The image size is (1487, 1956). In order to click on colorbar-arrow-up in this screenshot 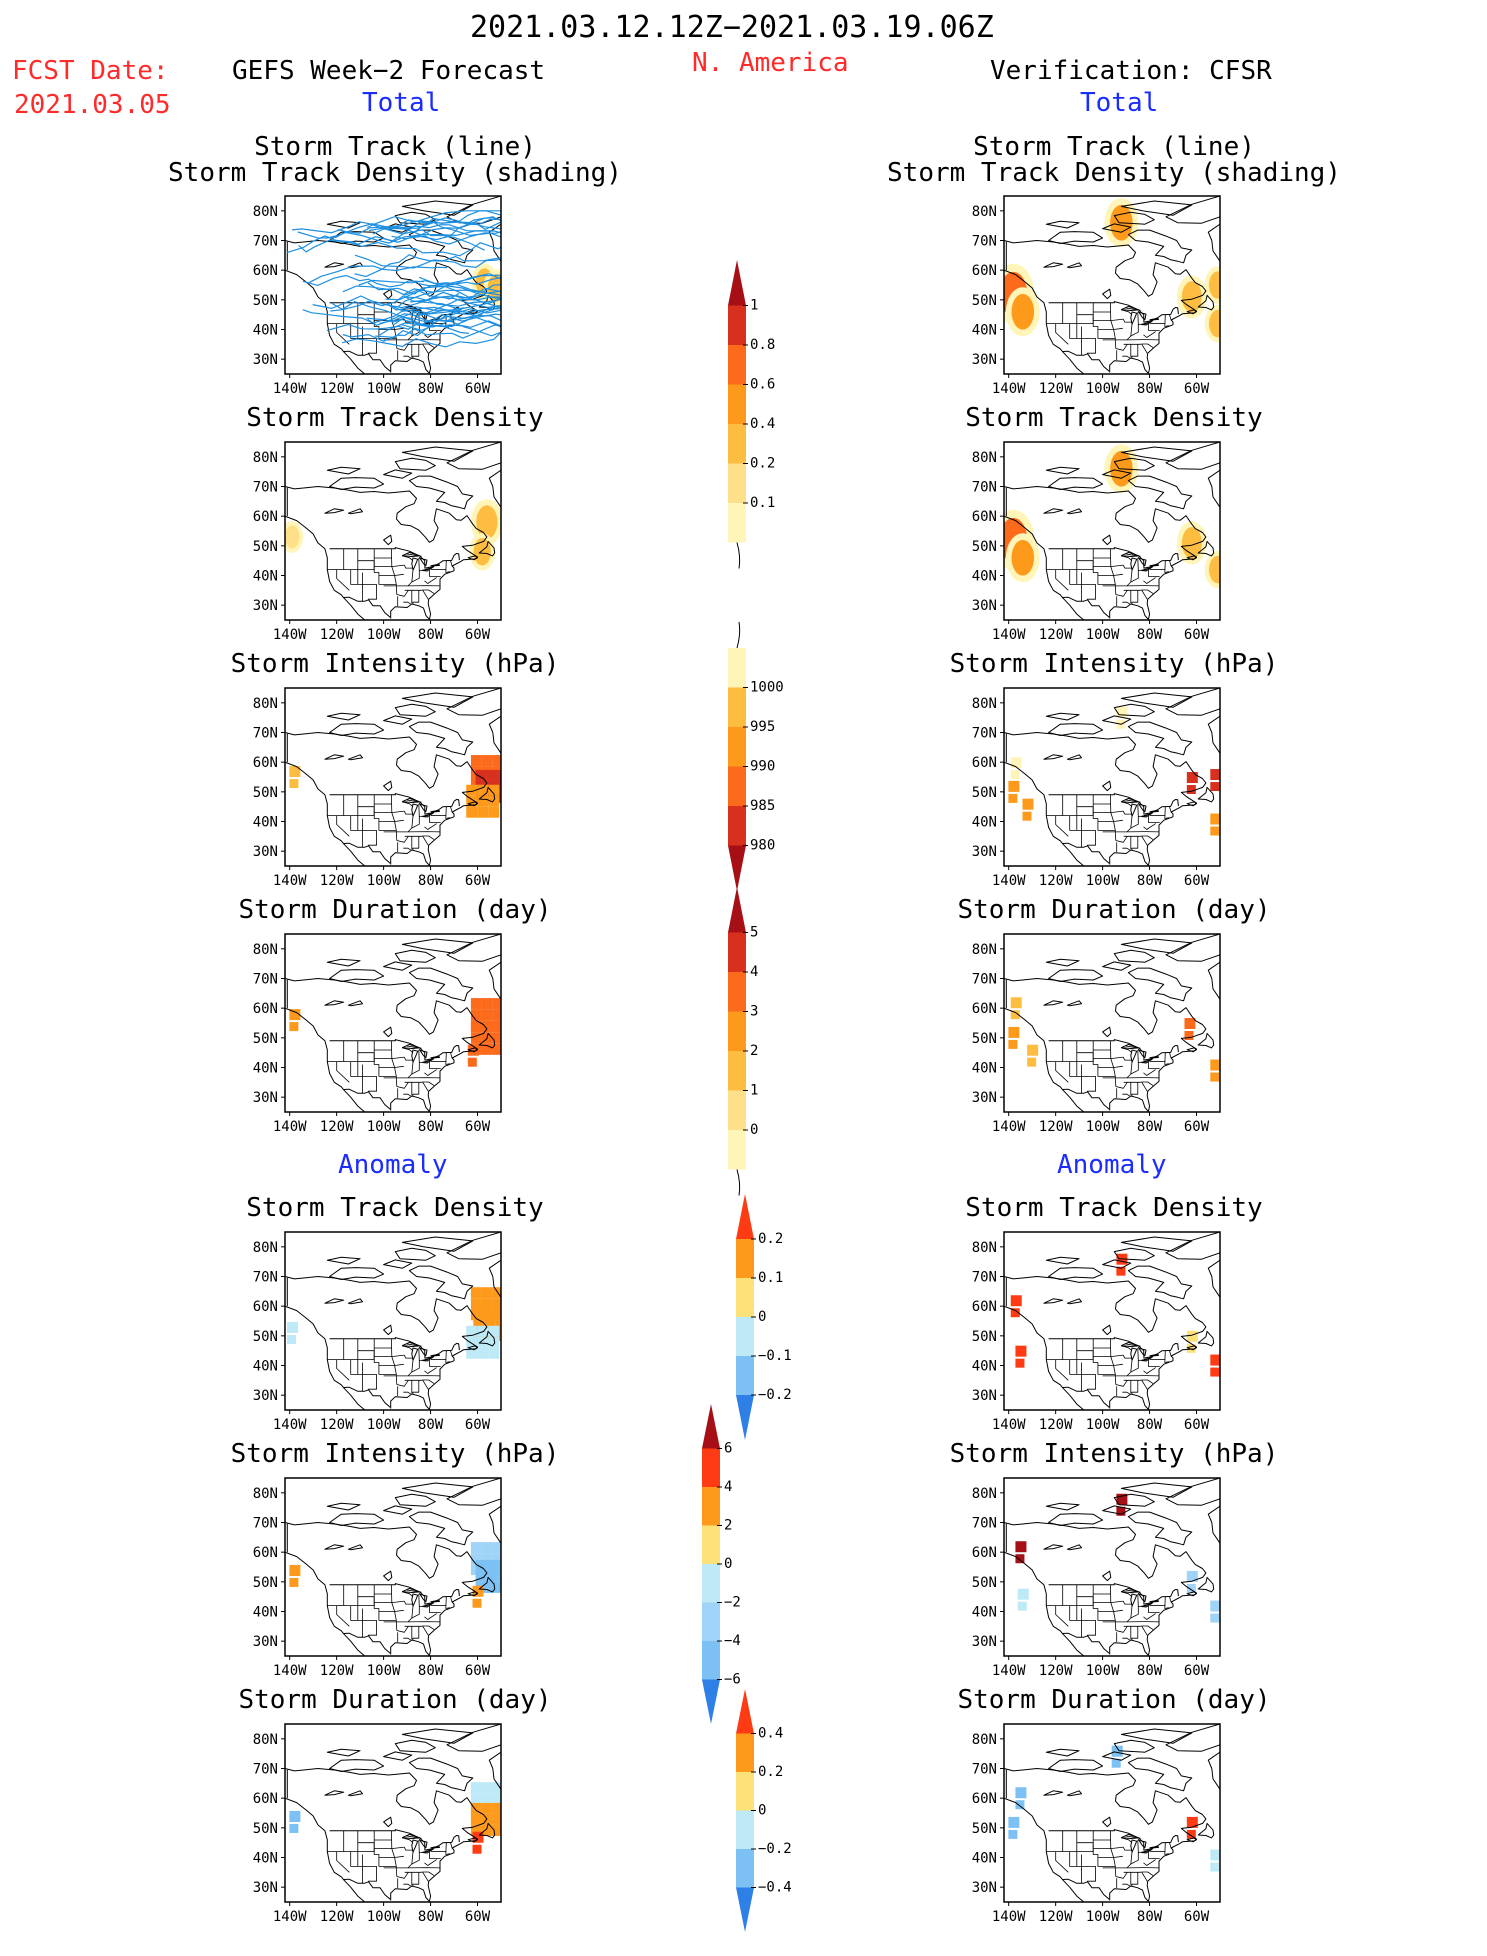, I will do `click(711, 1426)`.